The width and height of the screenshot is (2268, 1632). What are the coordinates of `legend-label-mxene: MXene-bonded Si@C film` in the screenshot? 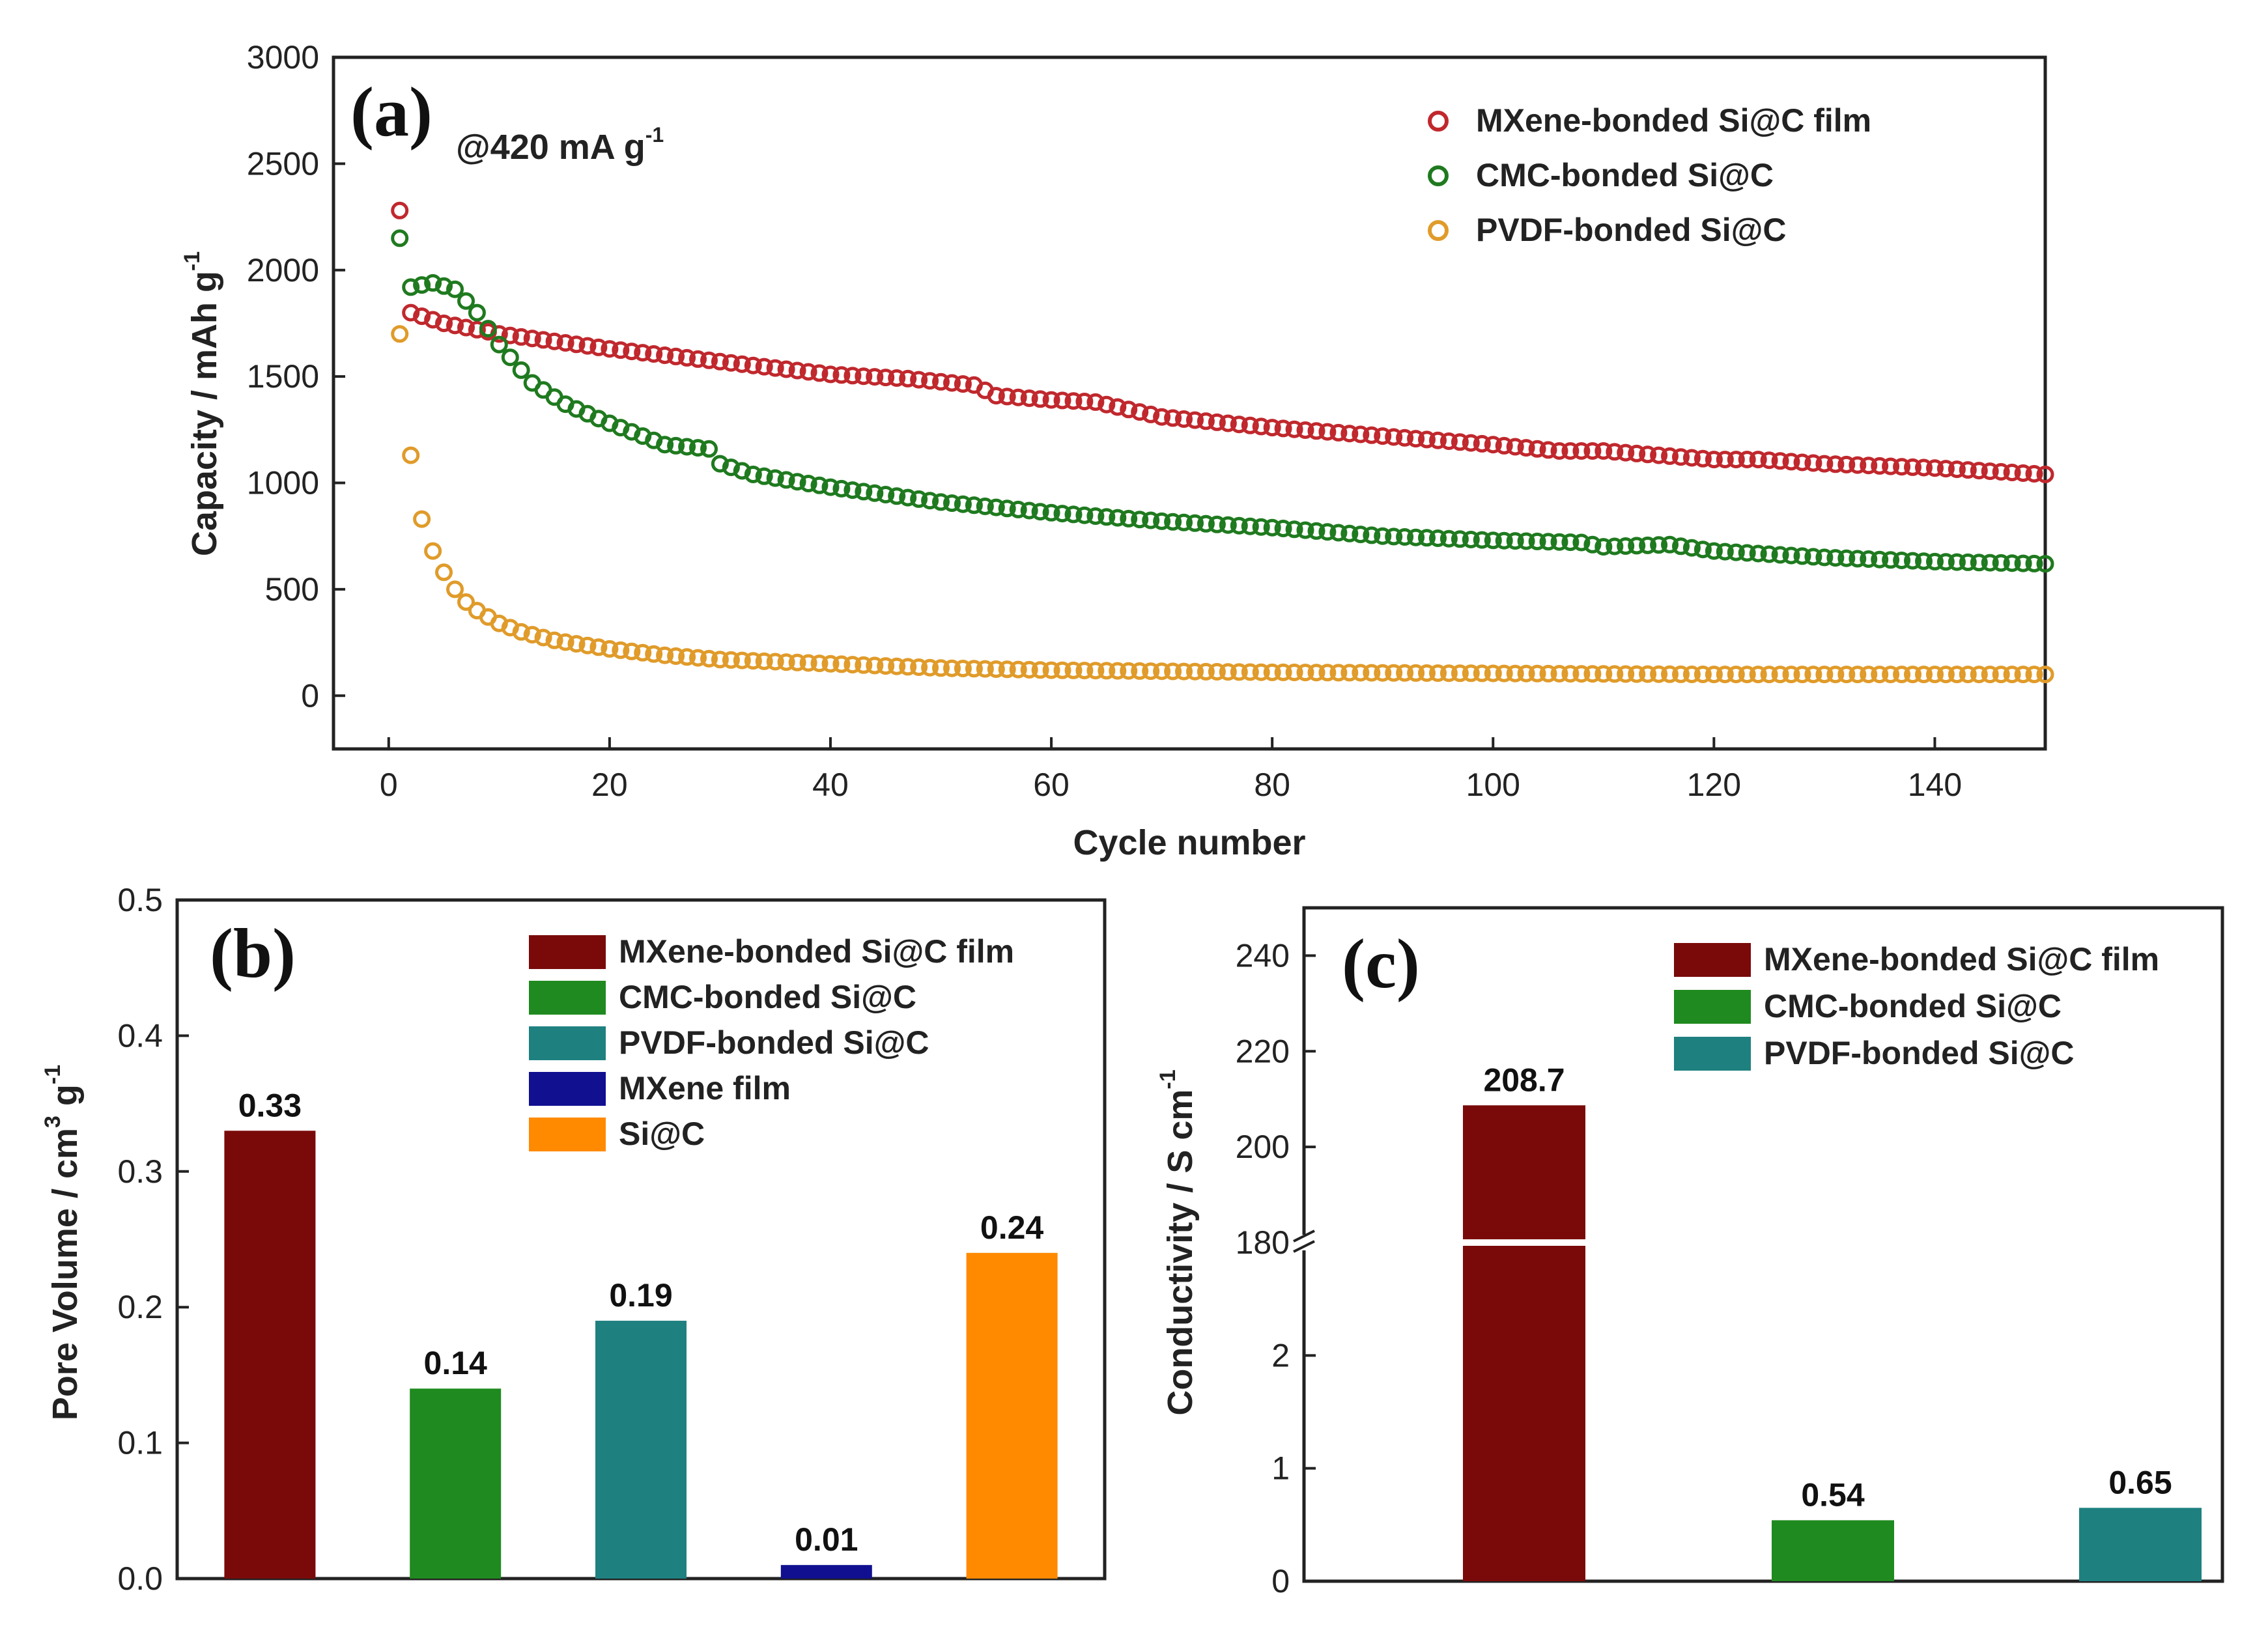 It's located at (816, 952).